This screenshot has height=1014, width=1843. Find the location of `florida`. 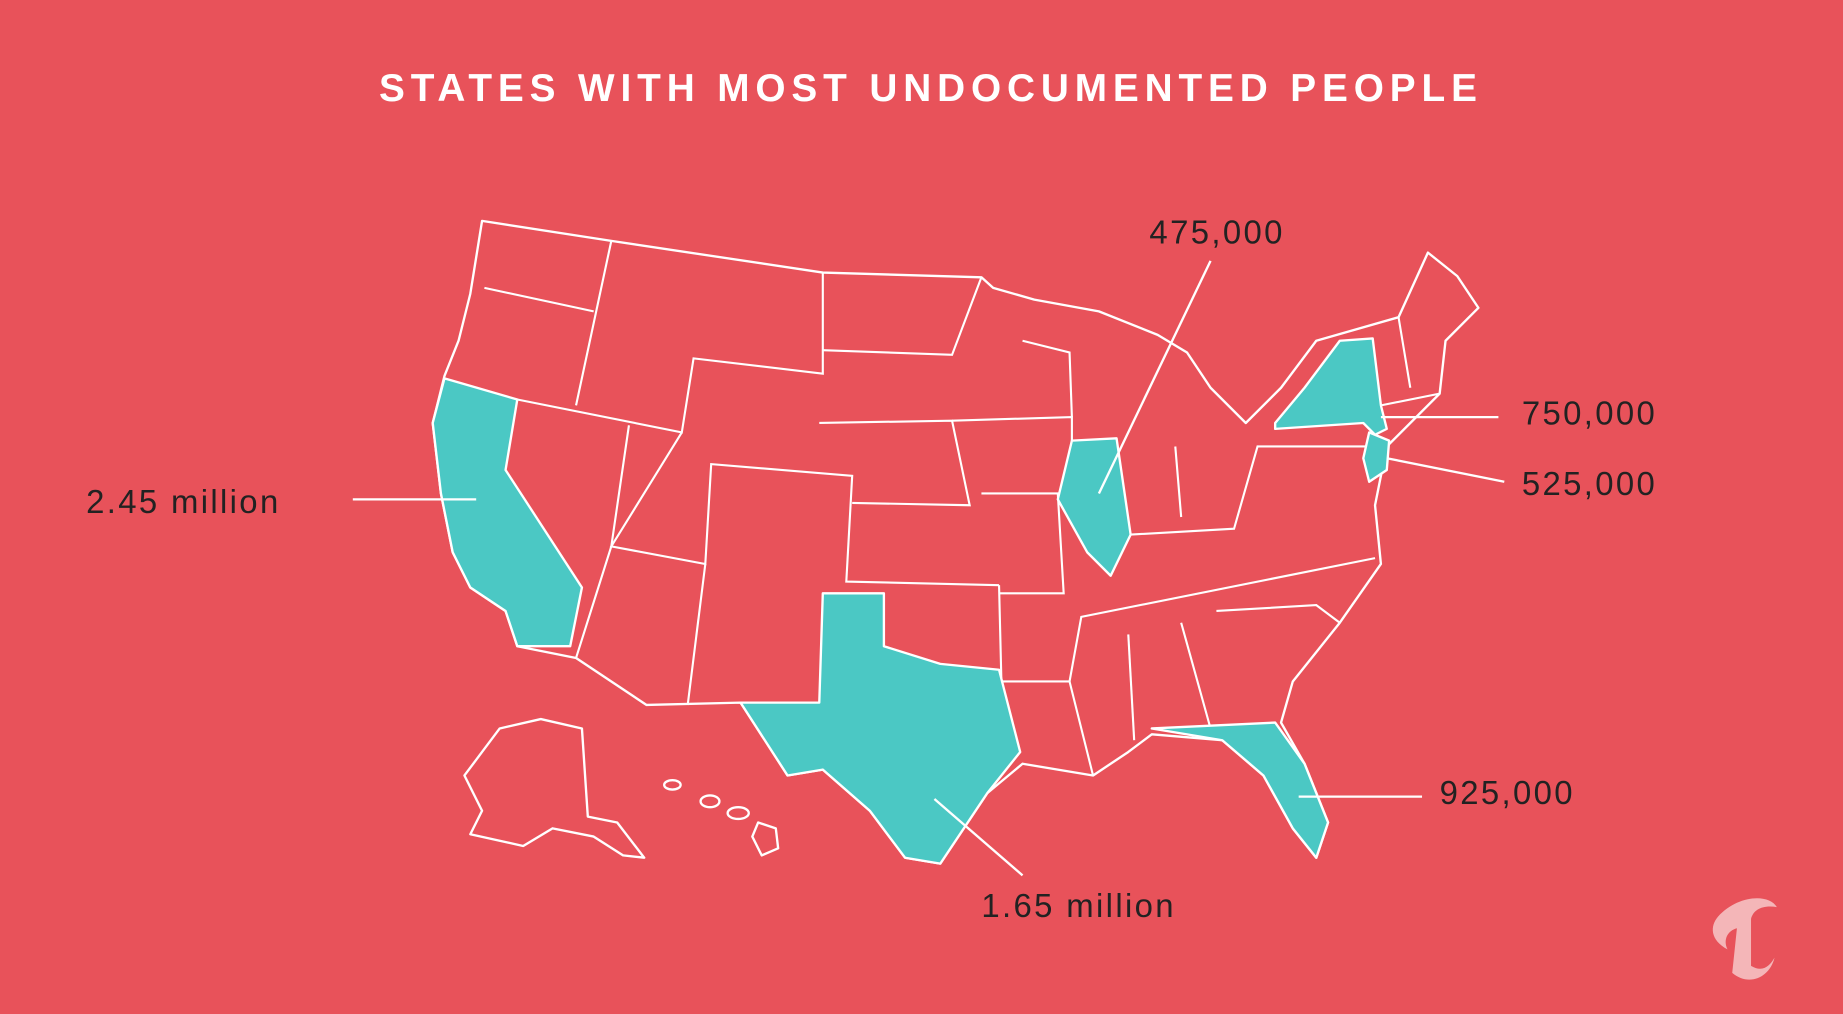

florida is located at coordinates (1240, 790).